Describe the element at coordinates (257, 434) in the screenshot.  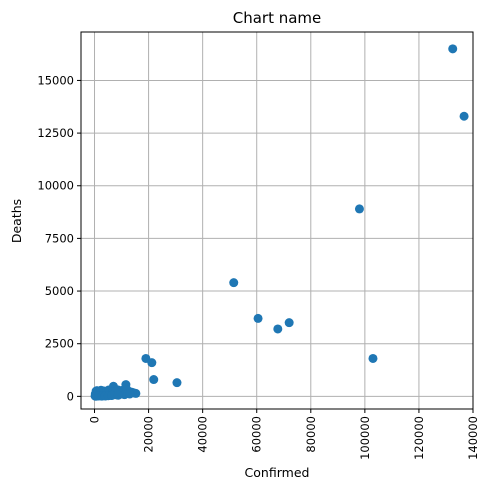
I see `x-tick-label: 60000` at that location.